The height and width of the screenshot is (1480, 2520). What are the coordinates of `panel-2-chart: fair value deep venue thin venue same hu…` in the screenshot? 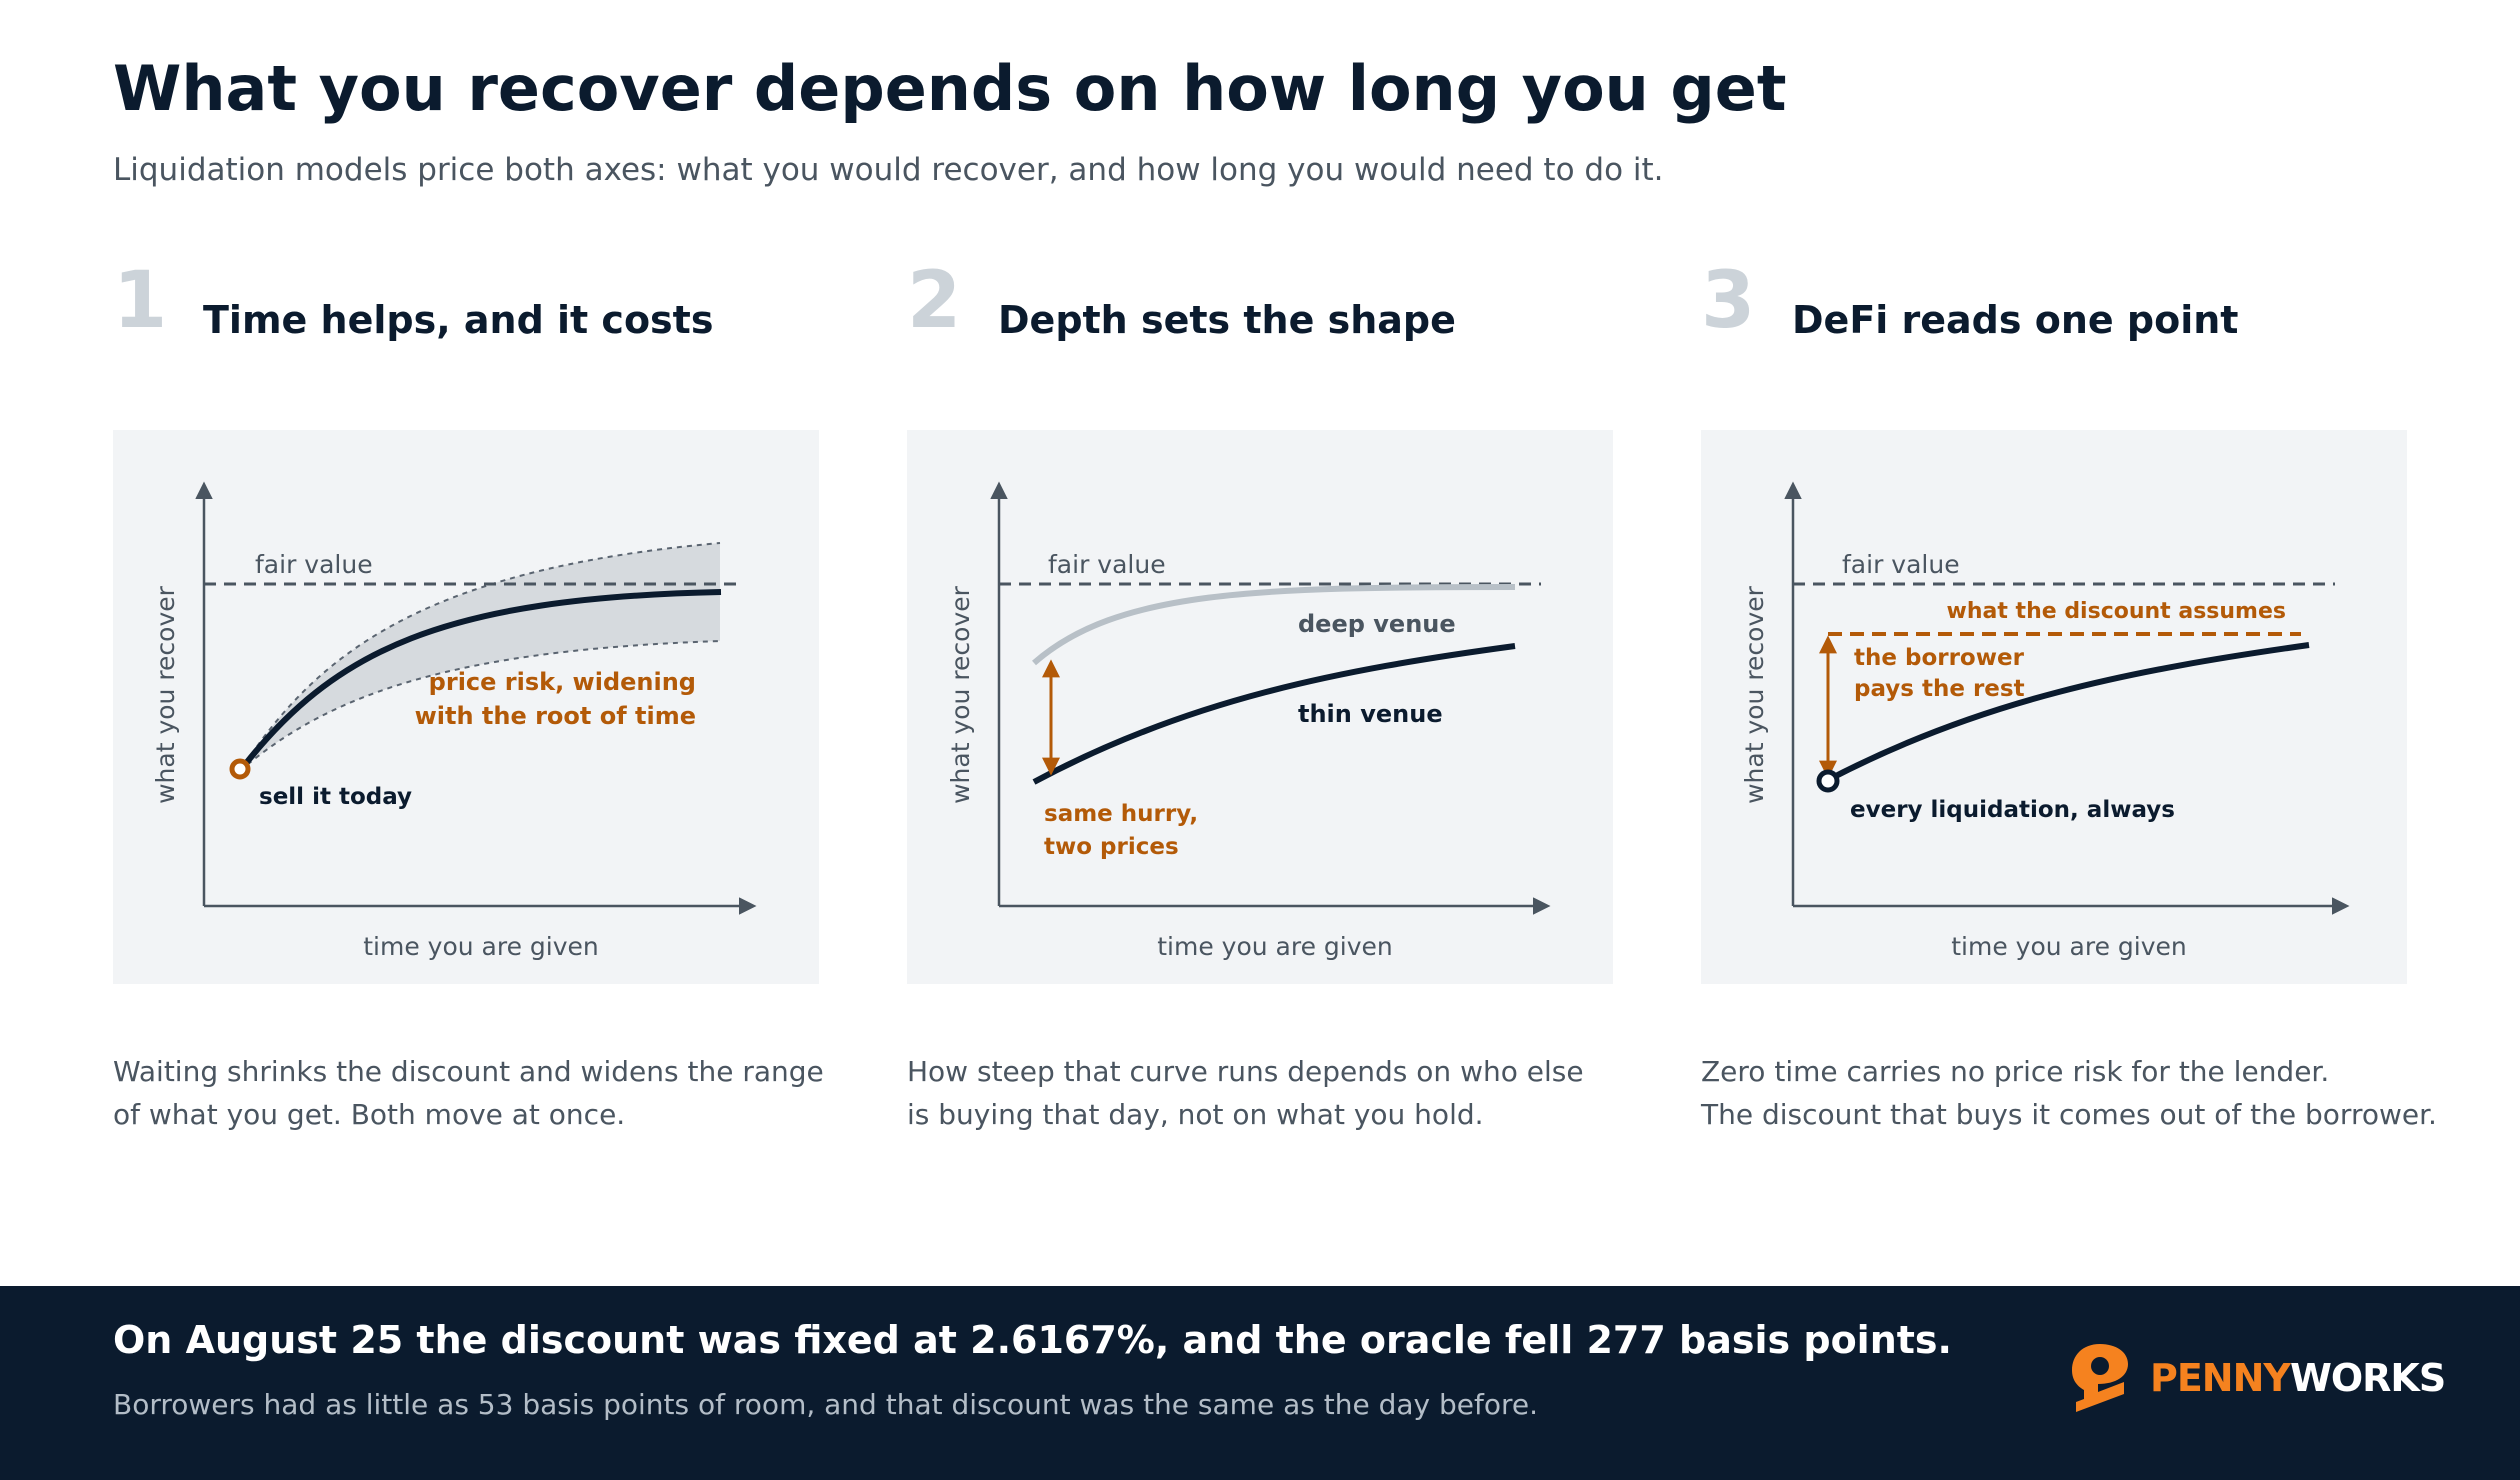 It's located at (1260, 707).